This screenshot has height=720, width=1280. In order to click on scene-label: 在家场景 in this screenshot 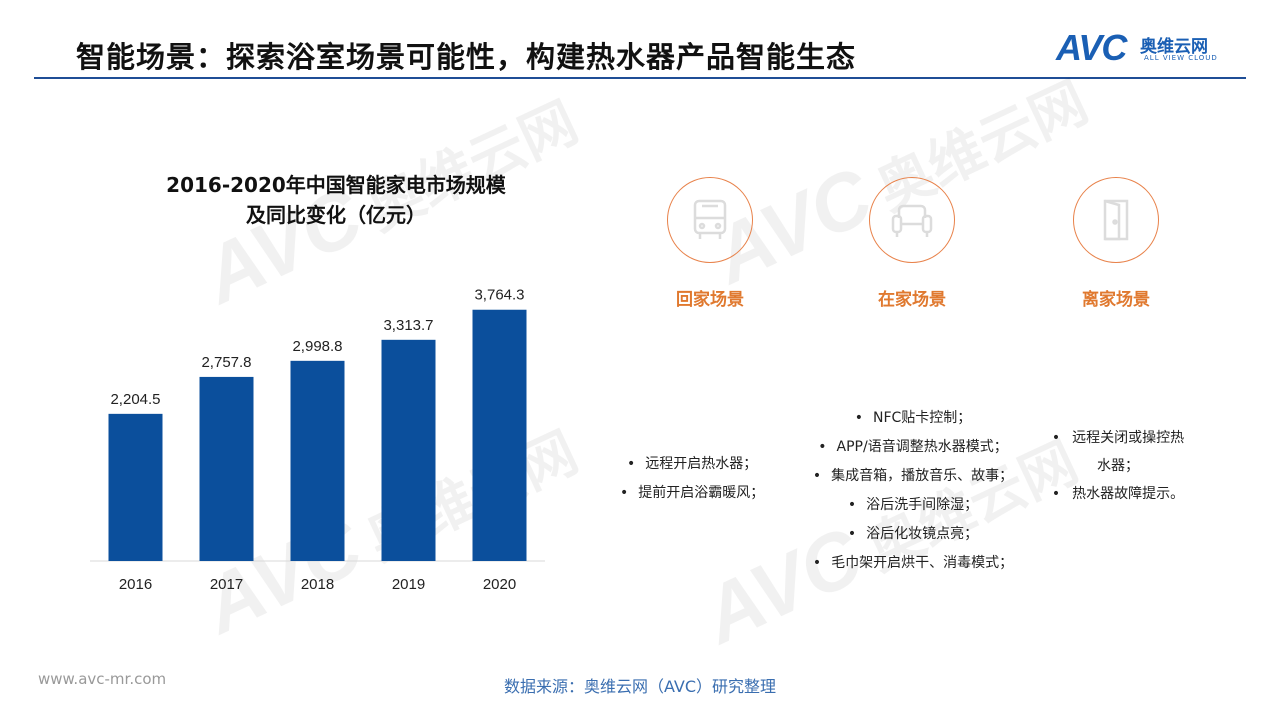, I will do `click(912, 300)`.